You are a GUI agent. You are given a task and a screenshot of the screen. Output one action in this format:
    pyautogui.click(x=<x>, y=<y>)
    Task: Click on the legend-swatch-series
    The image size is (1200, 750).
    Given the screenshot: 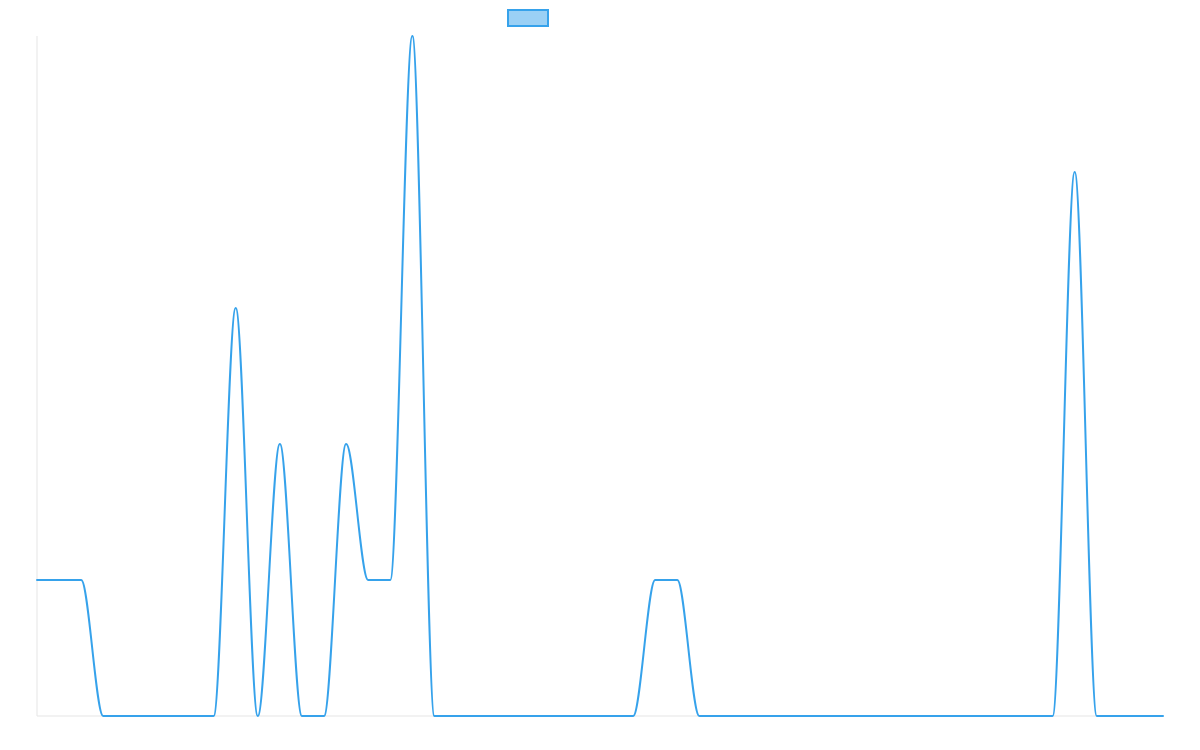 What is the action you would take?
    pyautogui.click(x=528, y=18)
    